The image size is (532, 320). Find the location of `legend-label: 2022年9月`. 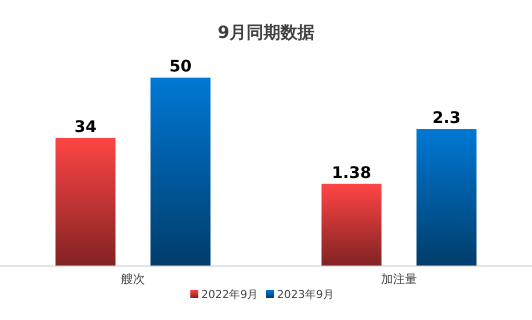

legend-label: 2022年9月 is located at coordinates (229, 294).